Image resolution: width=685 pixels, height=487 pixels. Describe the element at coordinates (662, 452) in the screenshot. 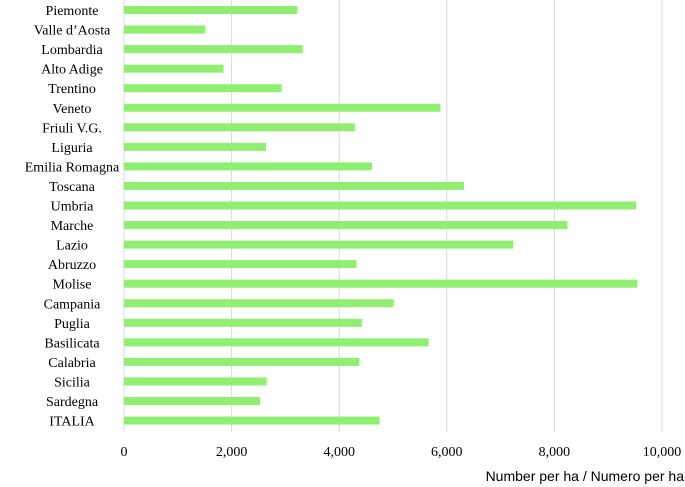

I see `x-tick-label: 10,000` at that location.